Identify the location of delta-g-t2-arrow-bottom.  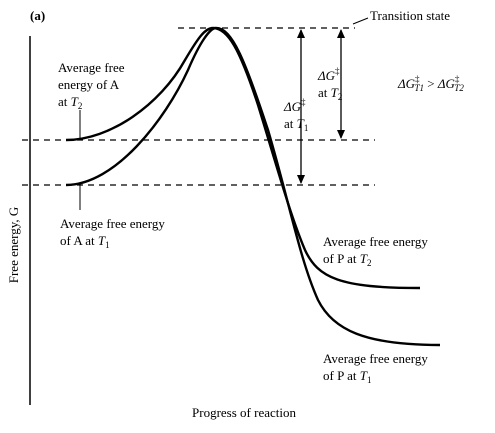
(341, 134).